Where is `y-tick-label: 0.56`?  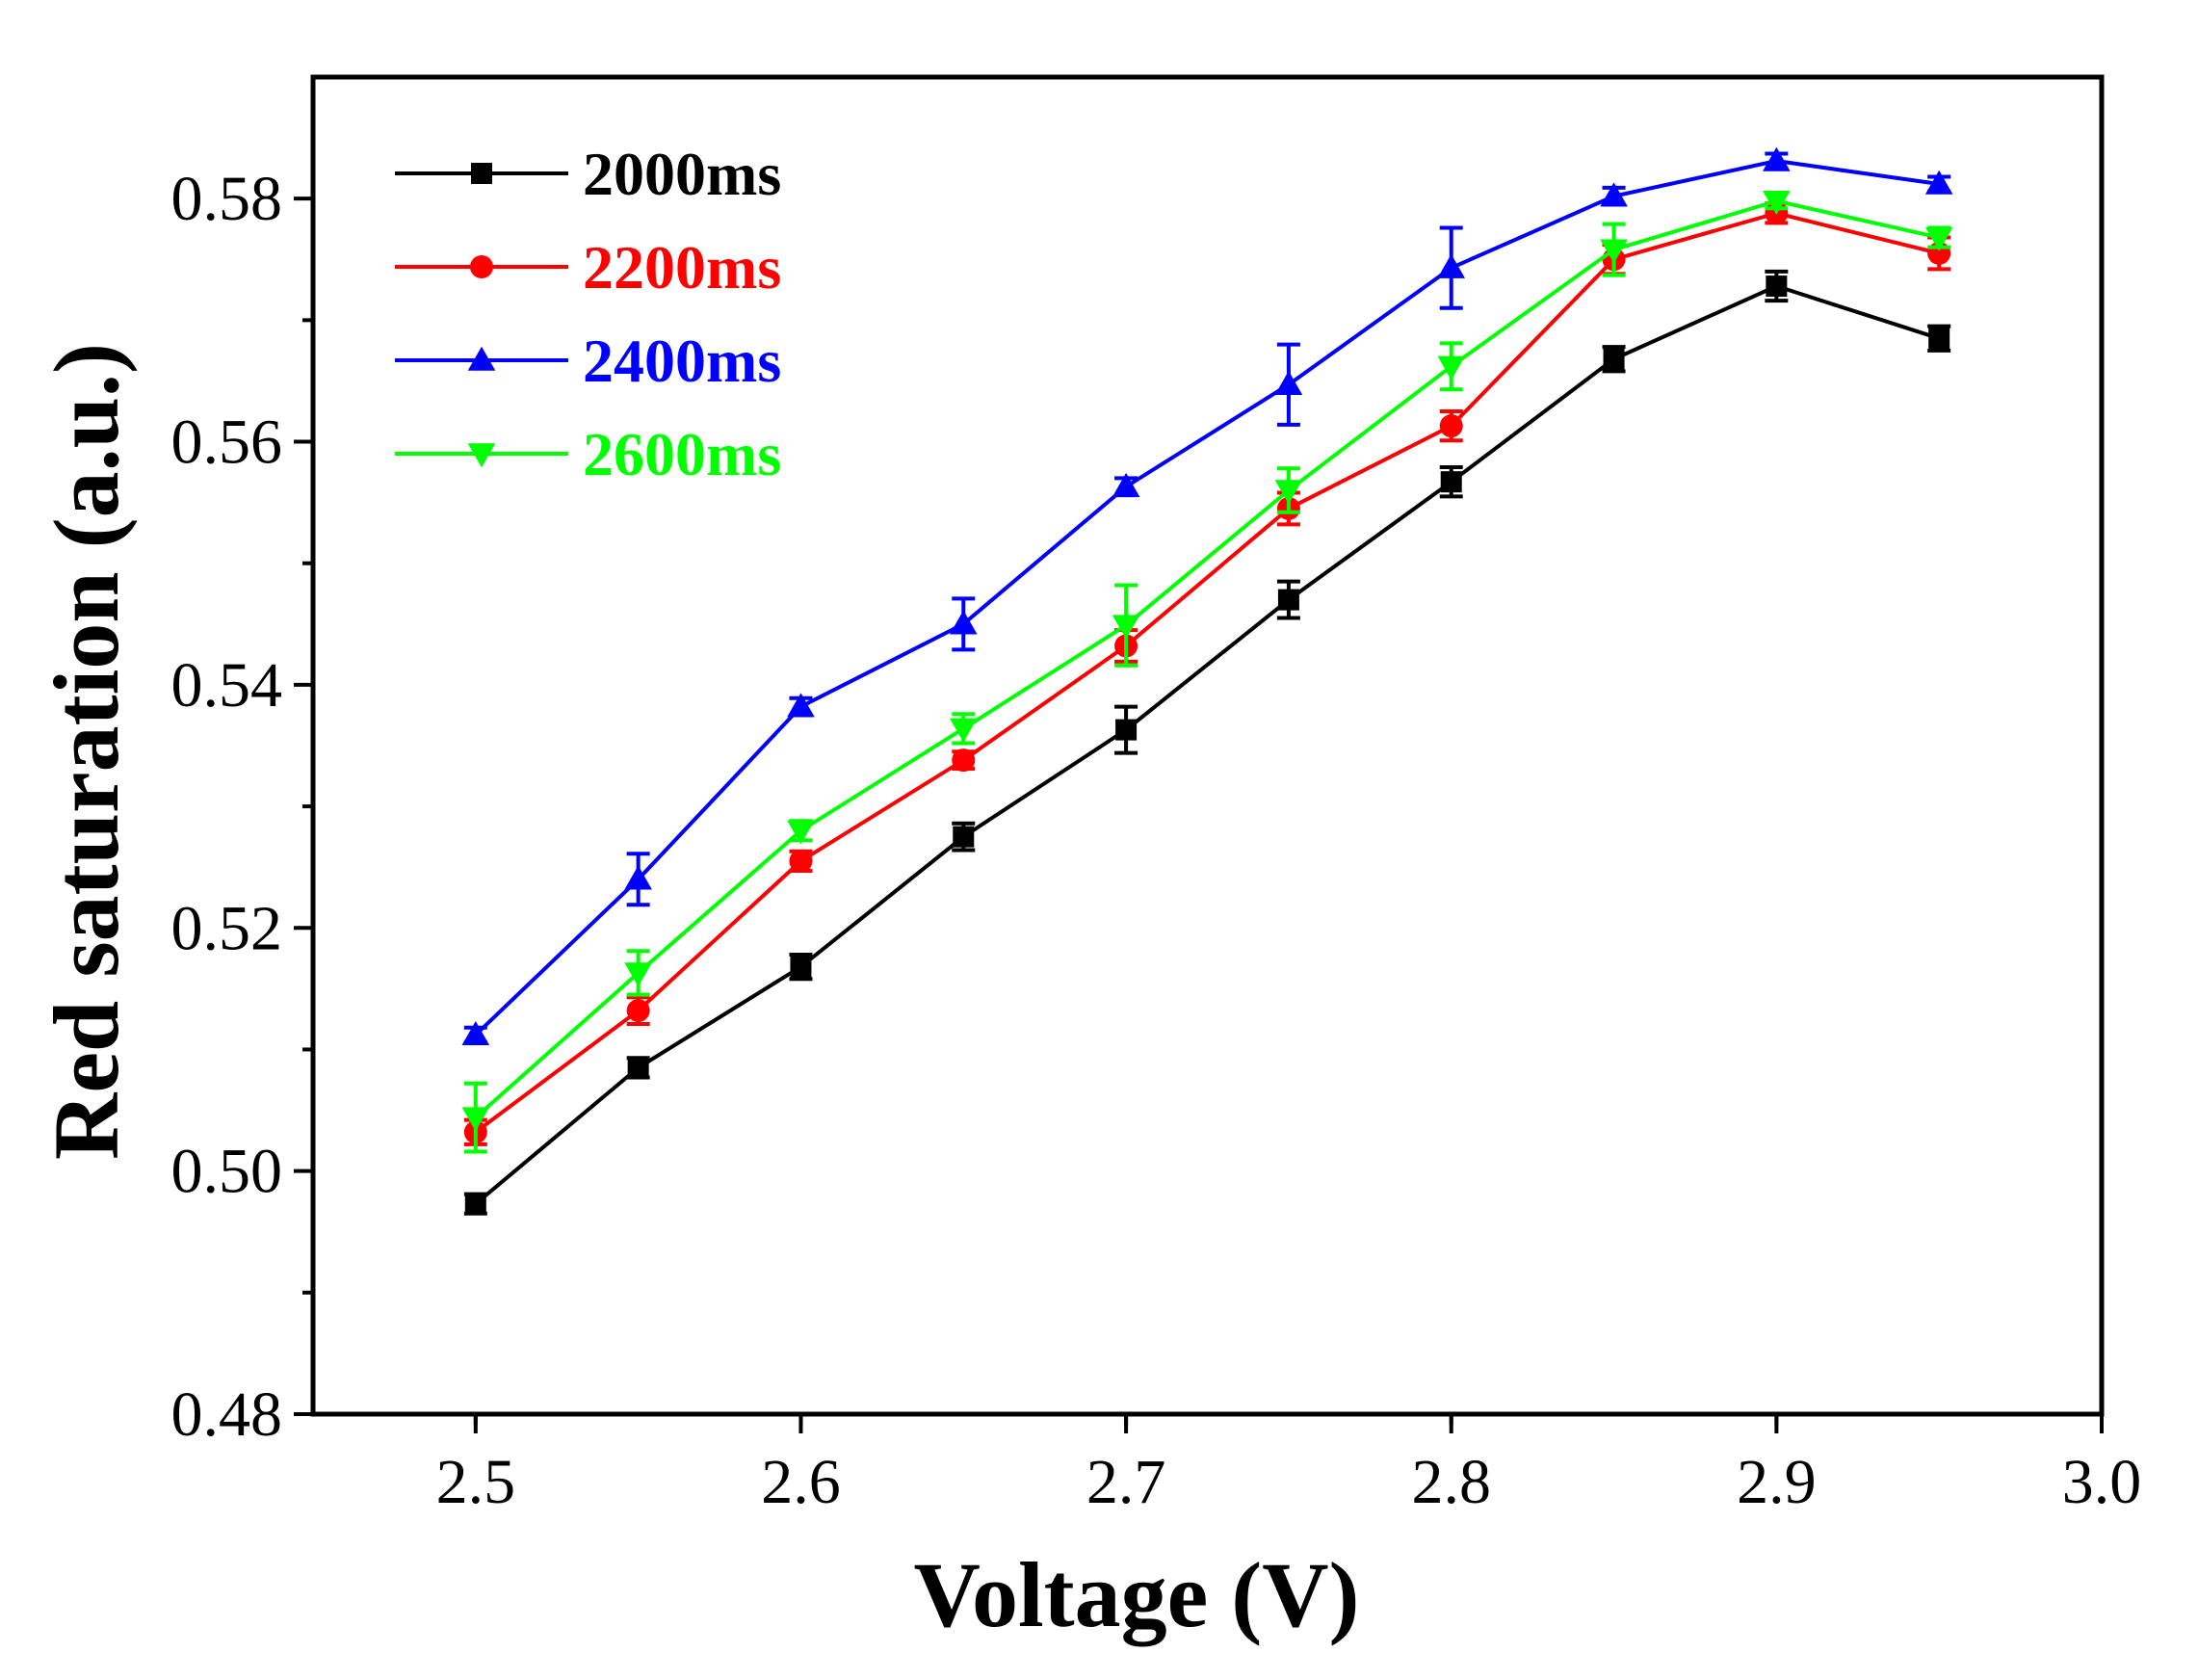
y-tick-label: 0.56 is located at coordinates (227, 443).